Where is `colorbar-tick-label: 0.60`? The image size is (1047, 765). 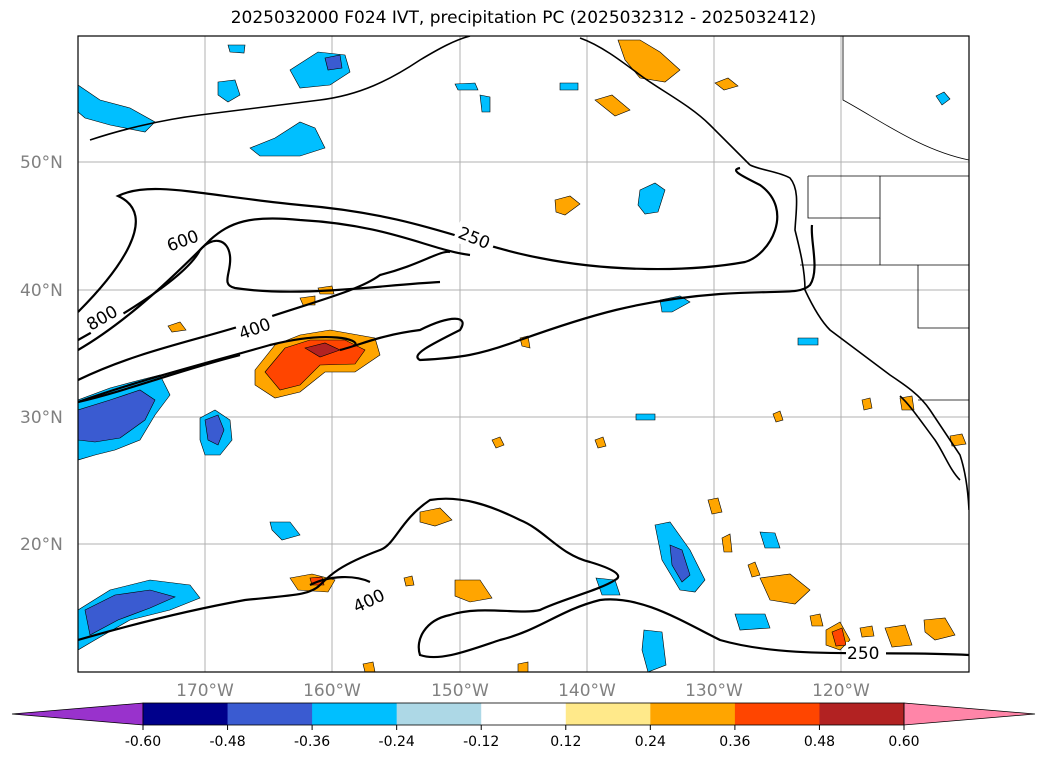
colorbar-tick-label: 0.60 is located at coordinates (903, 742).